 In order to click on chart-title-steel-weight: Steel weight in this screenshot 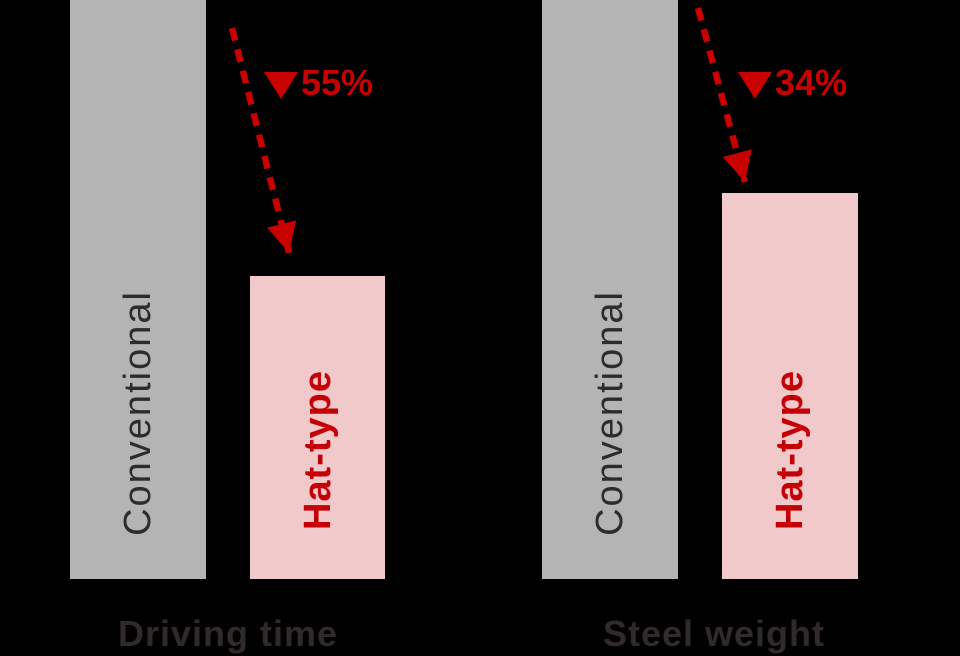, I will do `click(714, 633)`.